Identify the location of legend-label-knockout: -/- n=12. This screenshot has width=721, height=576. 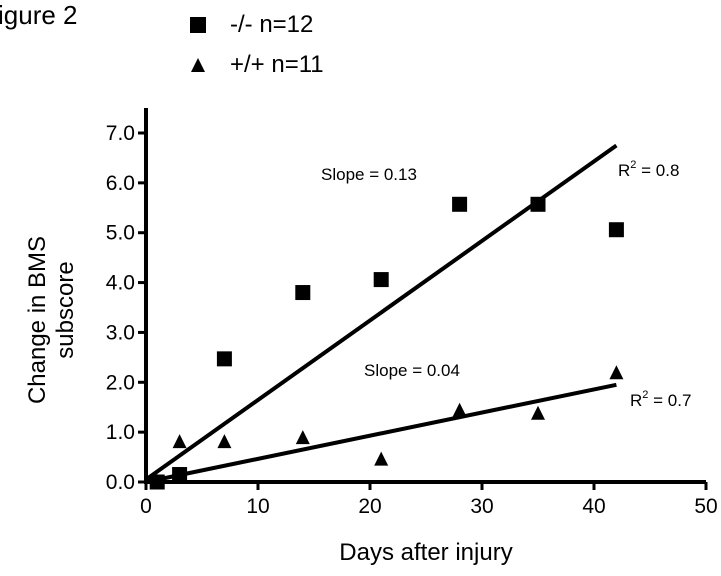
(272, 24).